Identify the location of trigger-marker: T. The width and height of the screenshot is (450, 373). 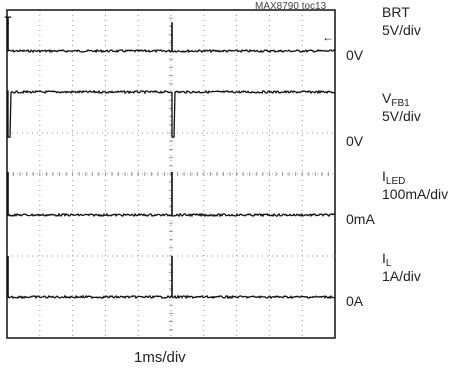
(8, 21).